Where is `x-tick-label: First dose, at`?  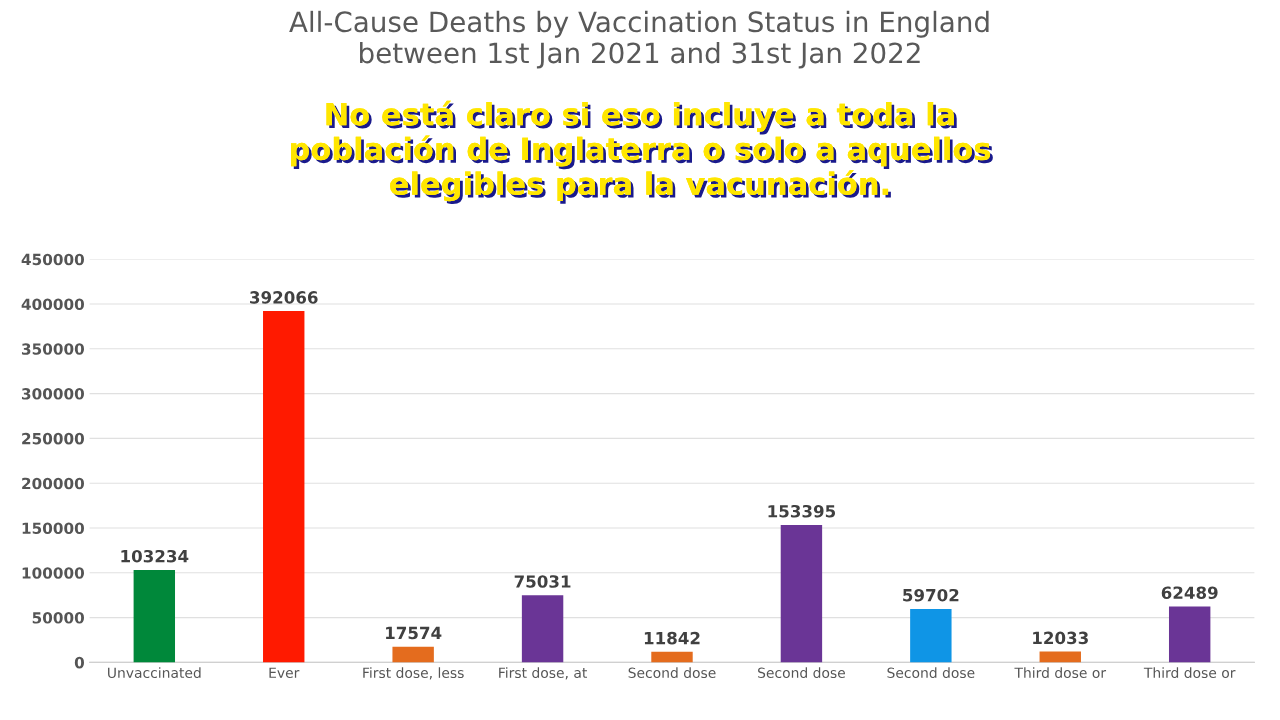
x-tick-label: First dose, at is located at coordinates (543, 673).